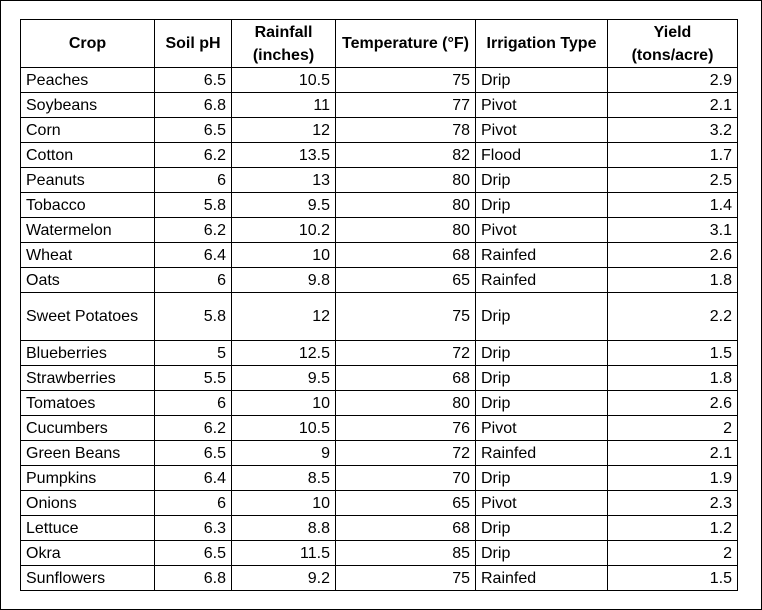 Image resolution: width=762 pixels, height=610 pixels. I want to click on table-row: Sweet Potatoes 5.8 12 75 Drip 2.2, so click(379, 316).